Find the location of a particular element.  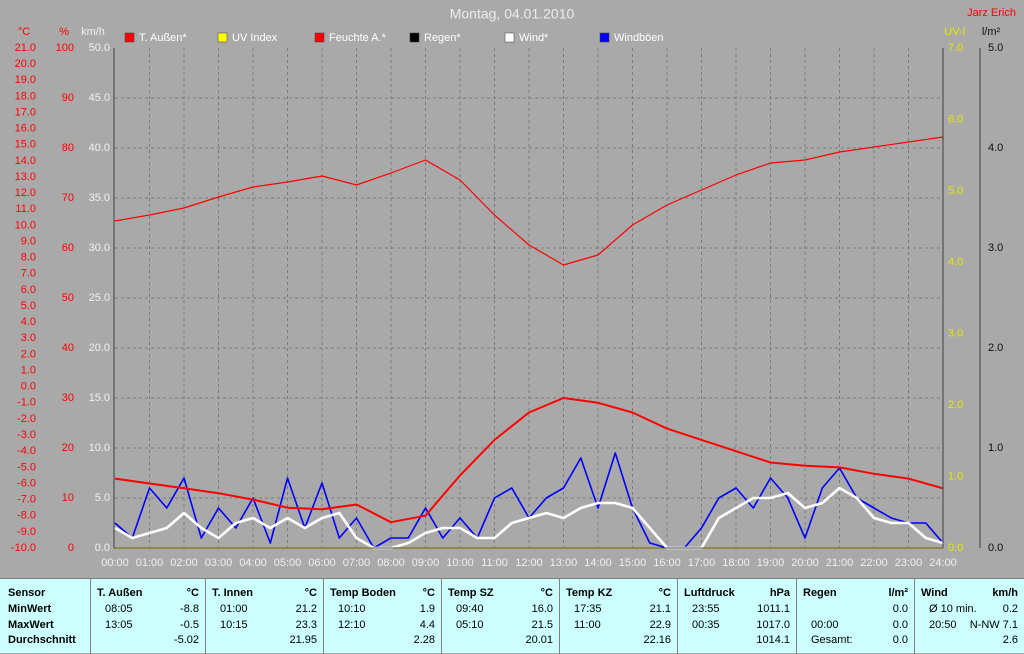

x-tick-label: 24:00 is located at coordinates (943, 563).